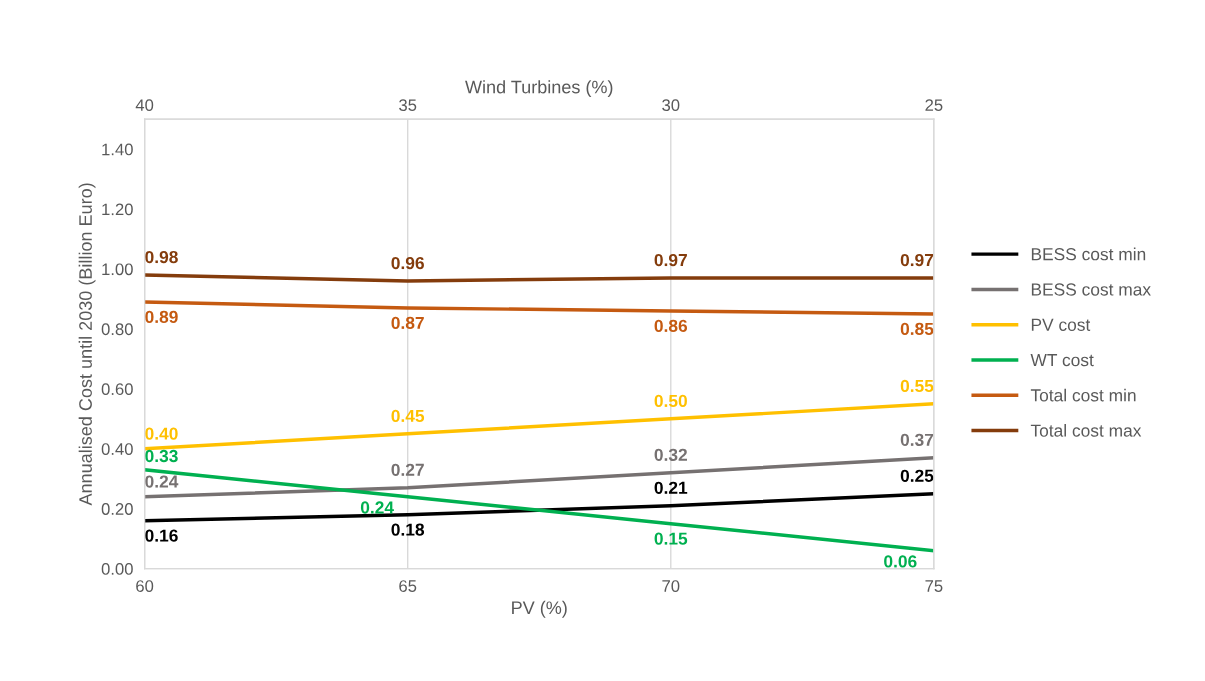  Describe the element at coordinates (161, 317) in the screenshot. I see `data-label: 0.89` at that location.